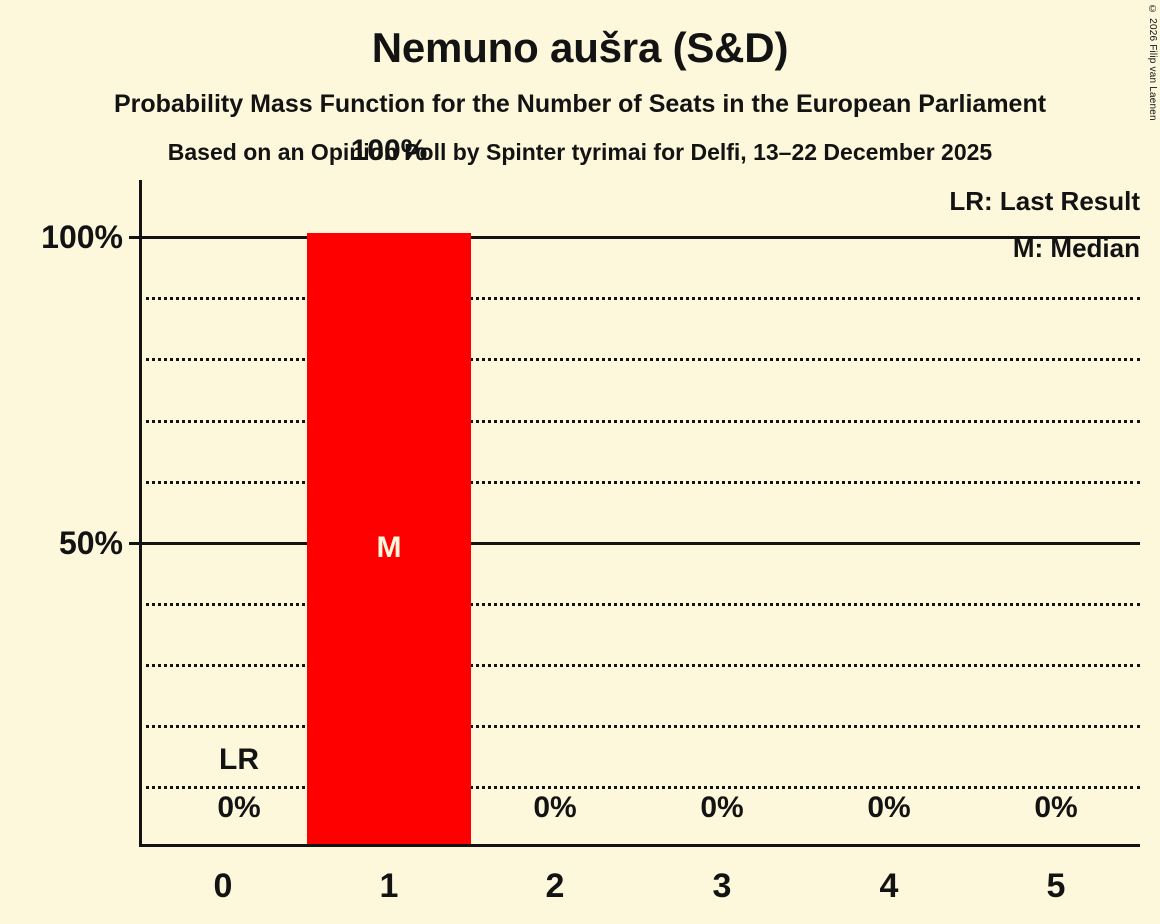  What do you see at coordinates (555, 807) in the screenshot?
I see `value-label-seat-2: 0%` at bounding box center [555, 807].